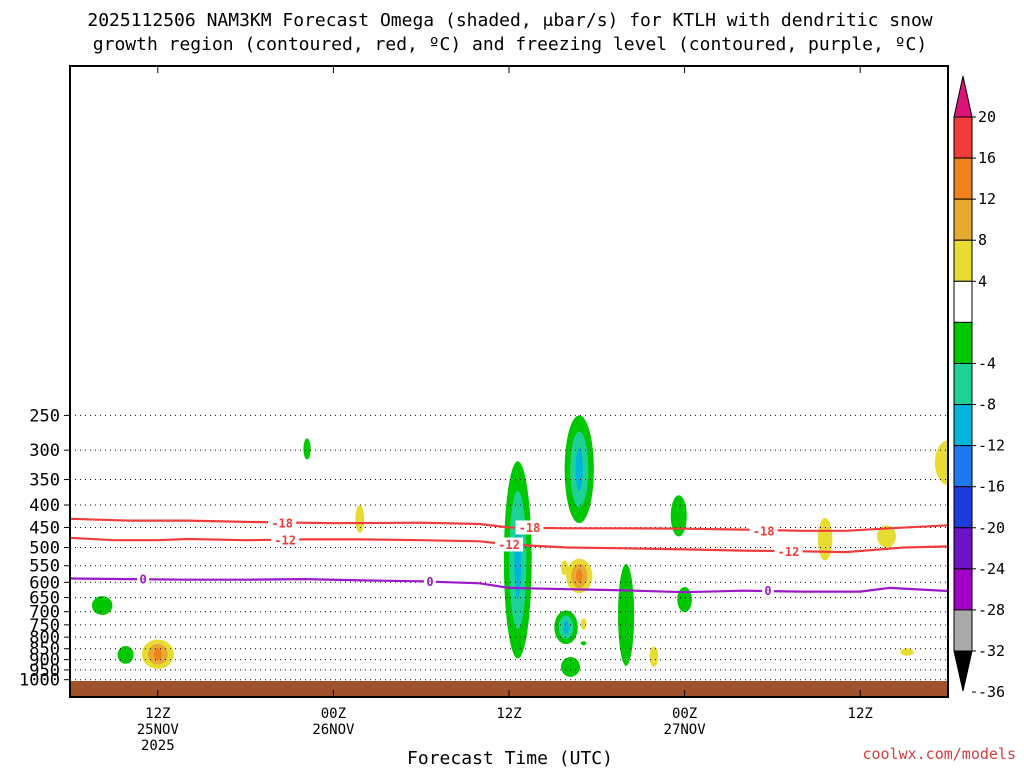 Image resolution: width=1024 pixels, height=768 pixels. I want to click on colorbar-label-13: -36, so click(991, 692).